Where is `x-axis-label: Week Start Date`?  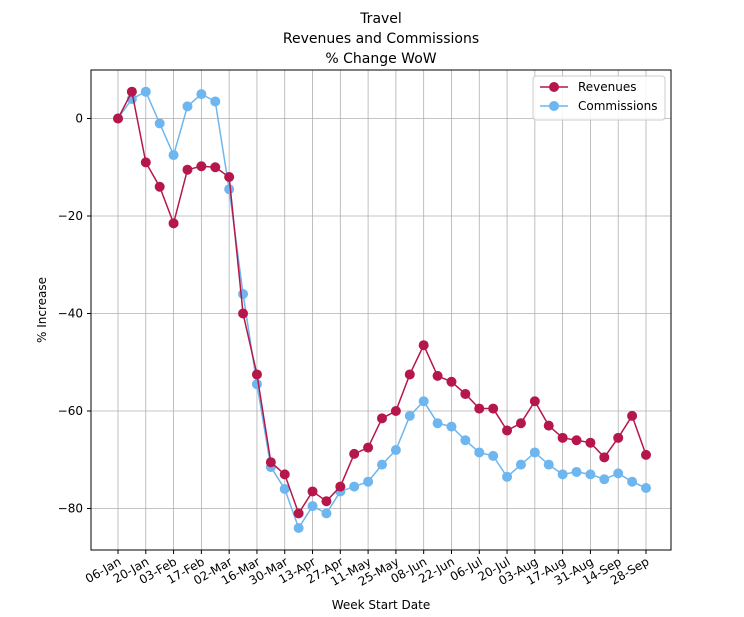
x-axis-label: Week Start Date is located at coordinates (381, 605).